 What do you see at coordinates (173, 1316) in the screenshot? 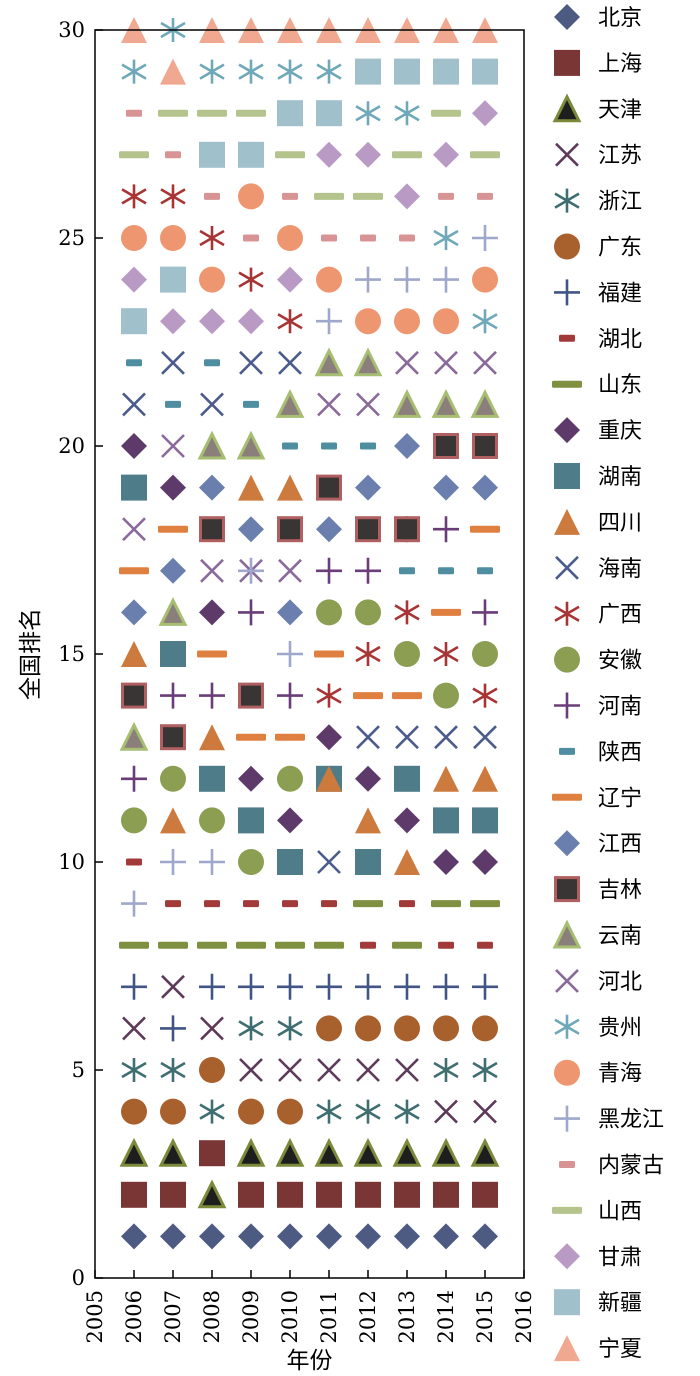
I see `x-tick-label: 2007` at bounding box center [173, 1316].